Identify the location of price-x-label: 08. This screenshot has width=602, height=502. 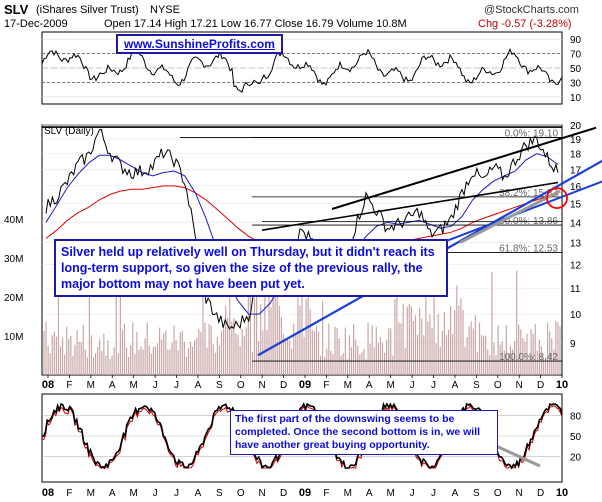
(48, 385).